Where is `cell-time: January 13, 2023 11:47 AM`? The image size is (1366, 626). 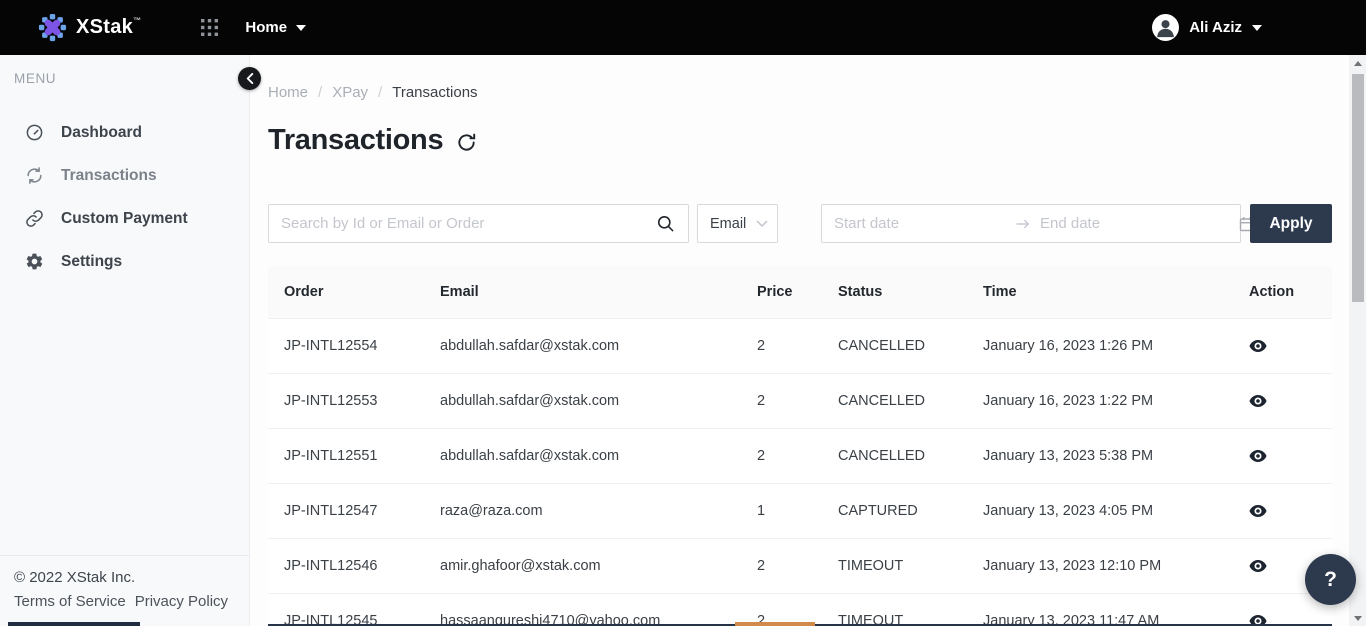
cell-time: January 13, 2023 11:47 AM is located at coordinates (1071, 619).